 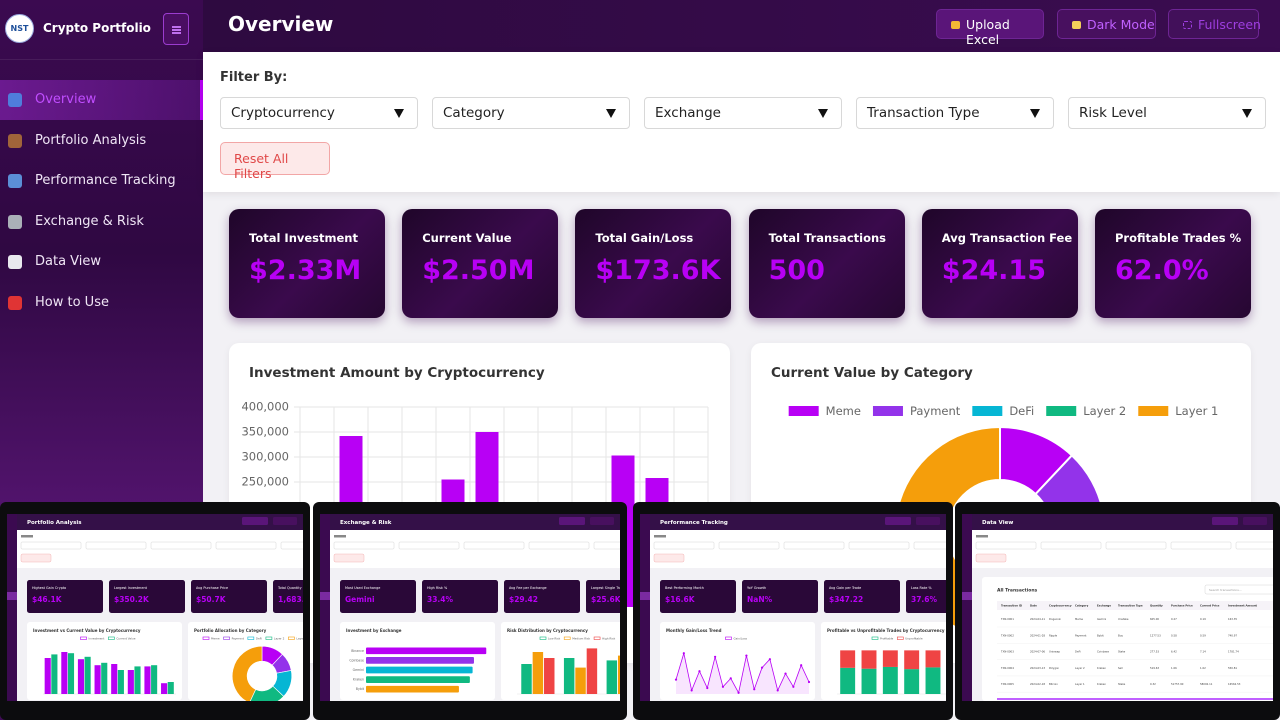 I want to click on header-button: Upload Excel, so click(x=990, y=28).